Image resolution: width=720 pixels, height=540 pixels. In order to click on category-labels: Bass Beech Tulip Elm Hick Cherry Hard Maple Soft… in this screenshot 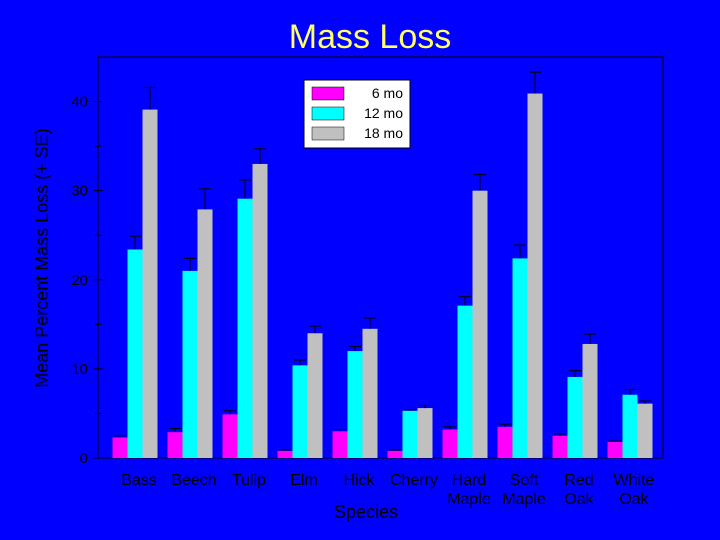, I will do `click(387, 490)`.